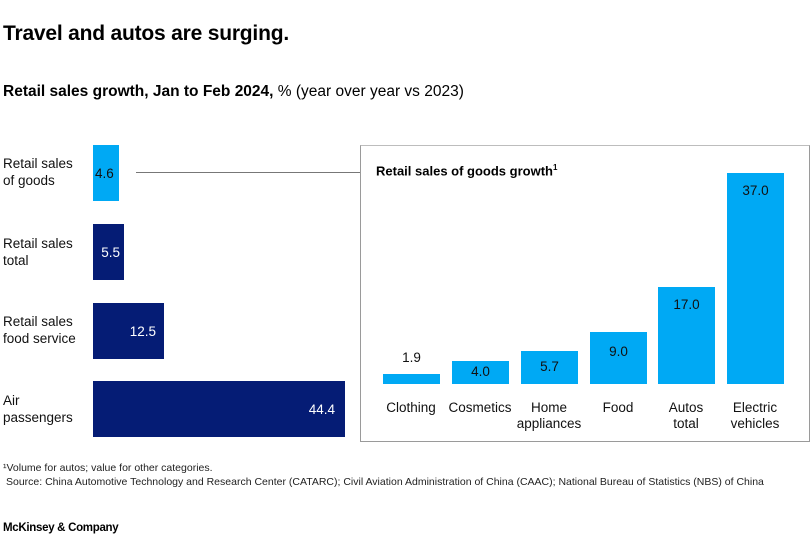 The image size is (810, 542). Describe the element at coordinates (755, 407) in the screenshot. I see `label-line: Electric` at that location.